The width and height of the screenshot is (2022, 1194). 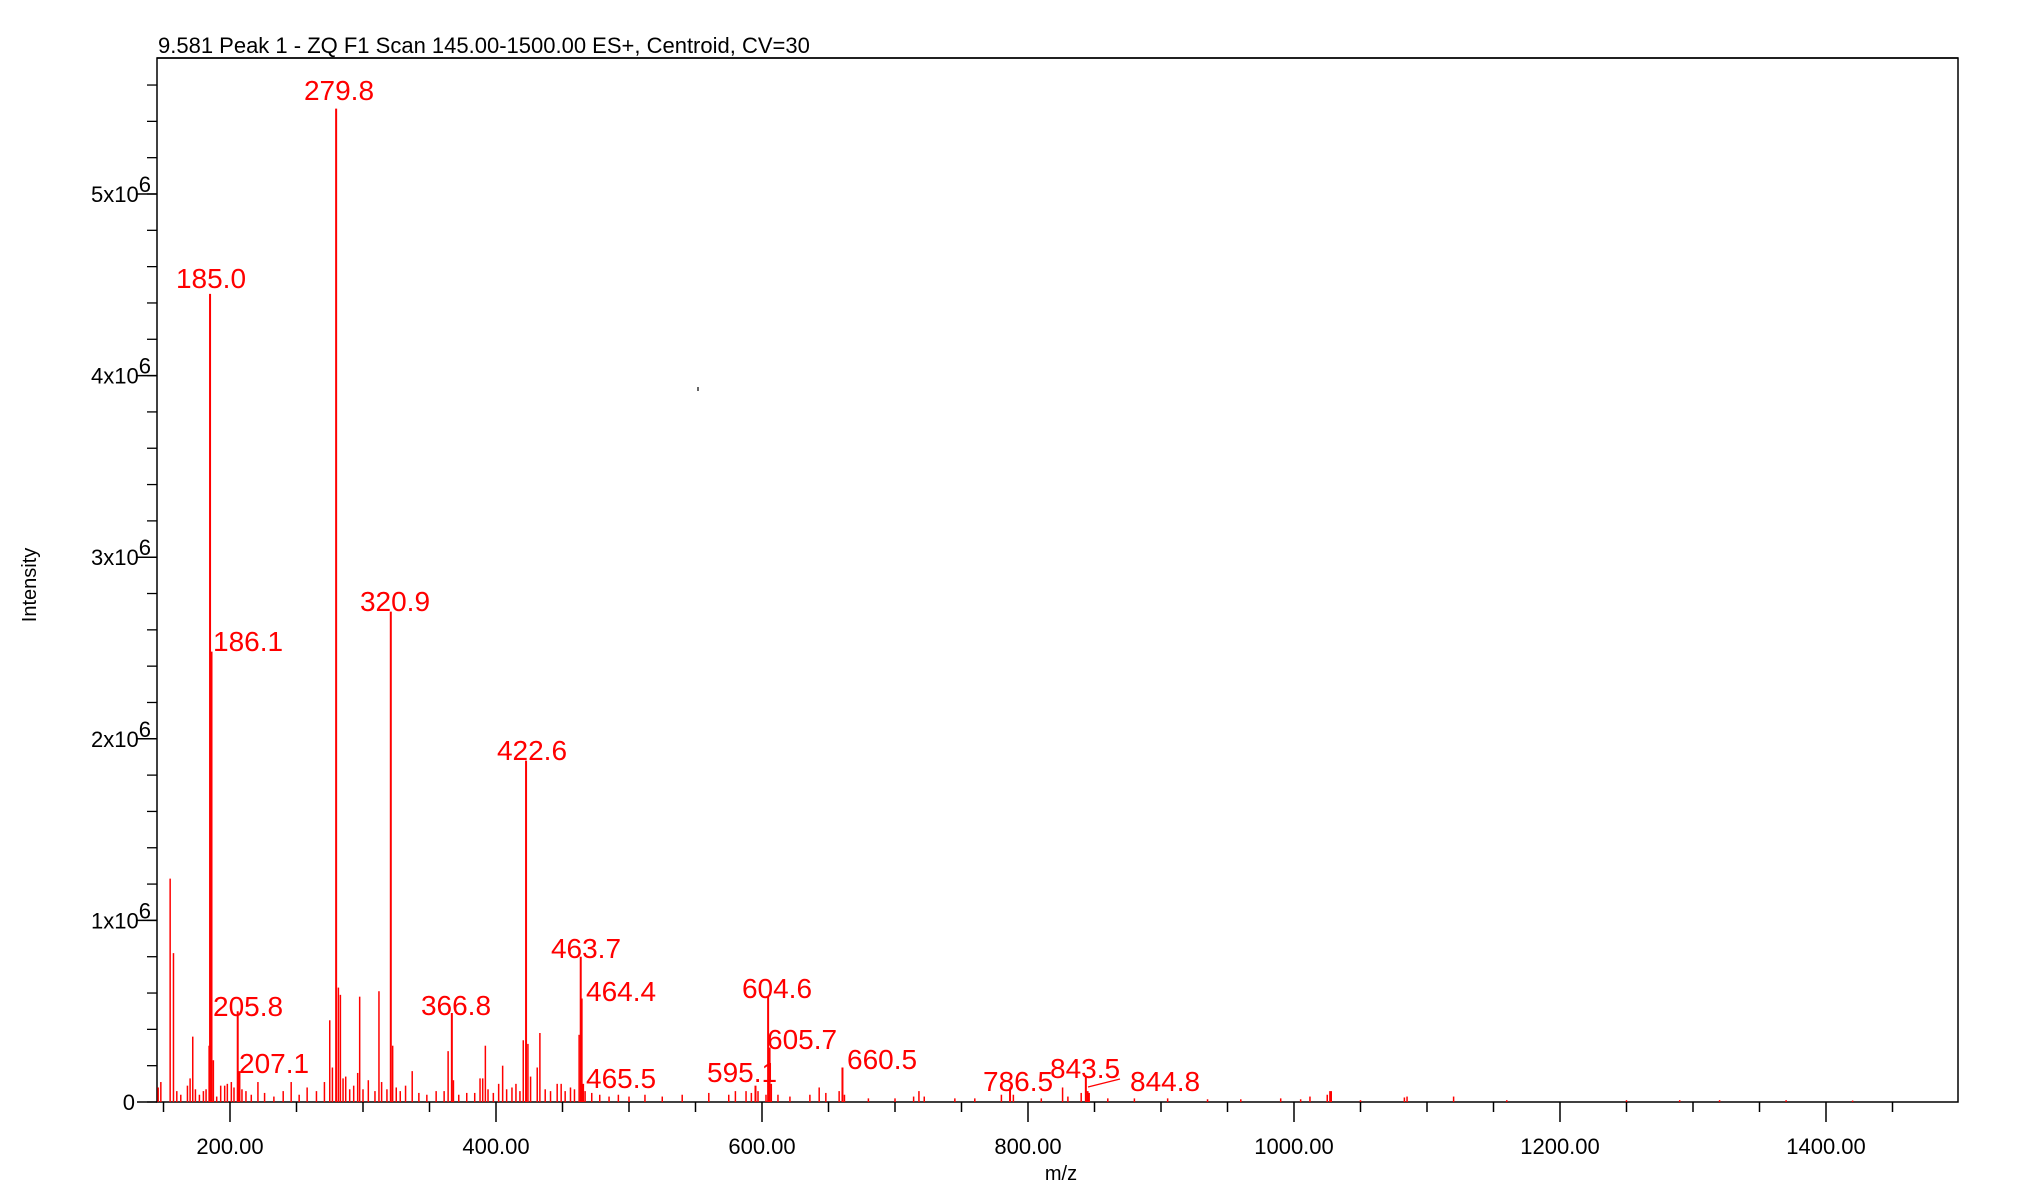 I want to click on y-tick-label: 5x10⁶, so click(x=121, y=189).